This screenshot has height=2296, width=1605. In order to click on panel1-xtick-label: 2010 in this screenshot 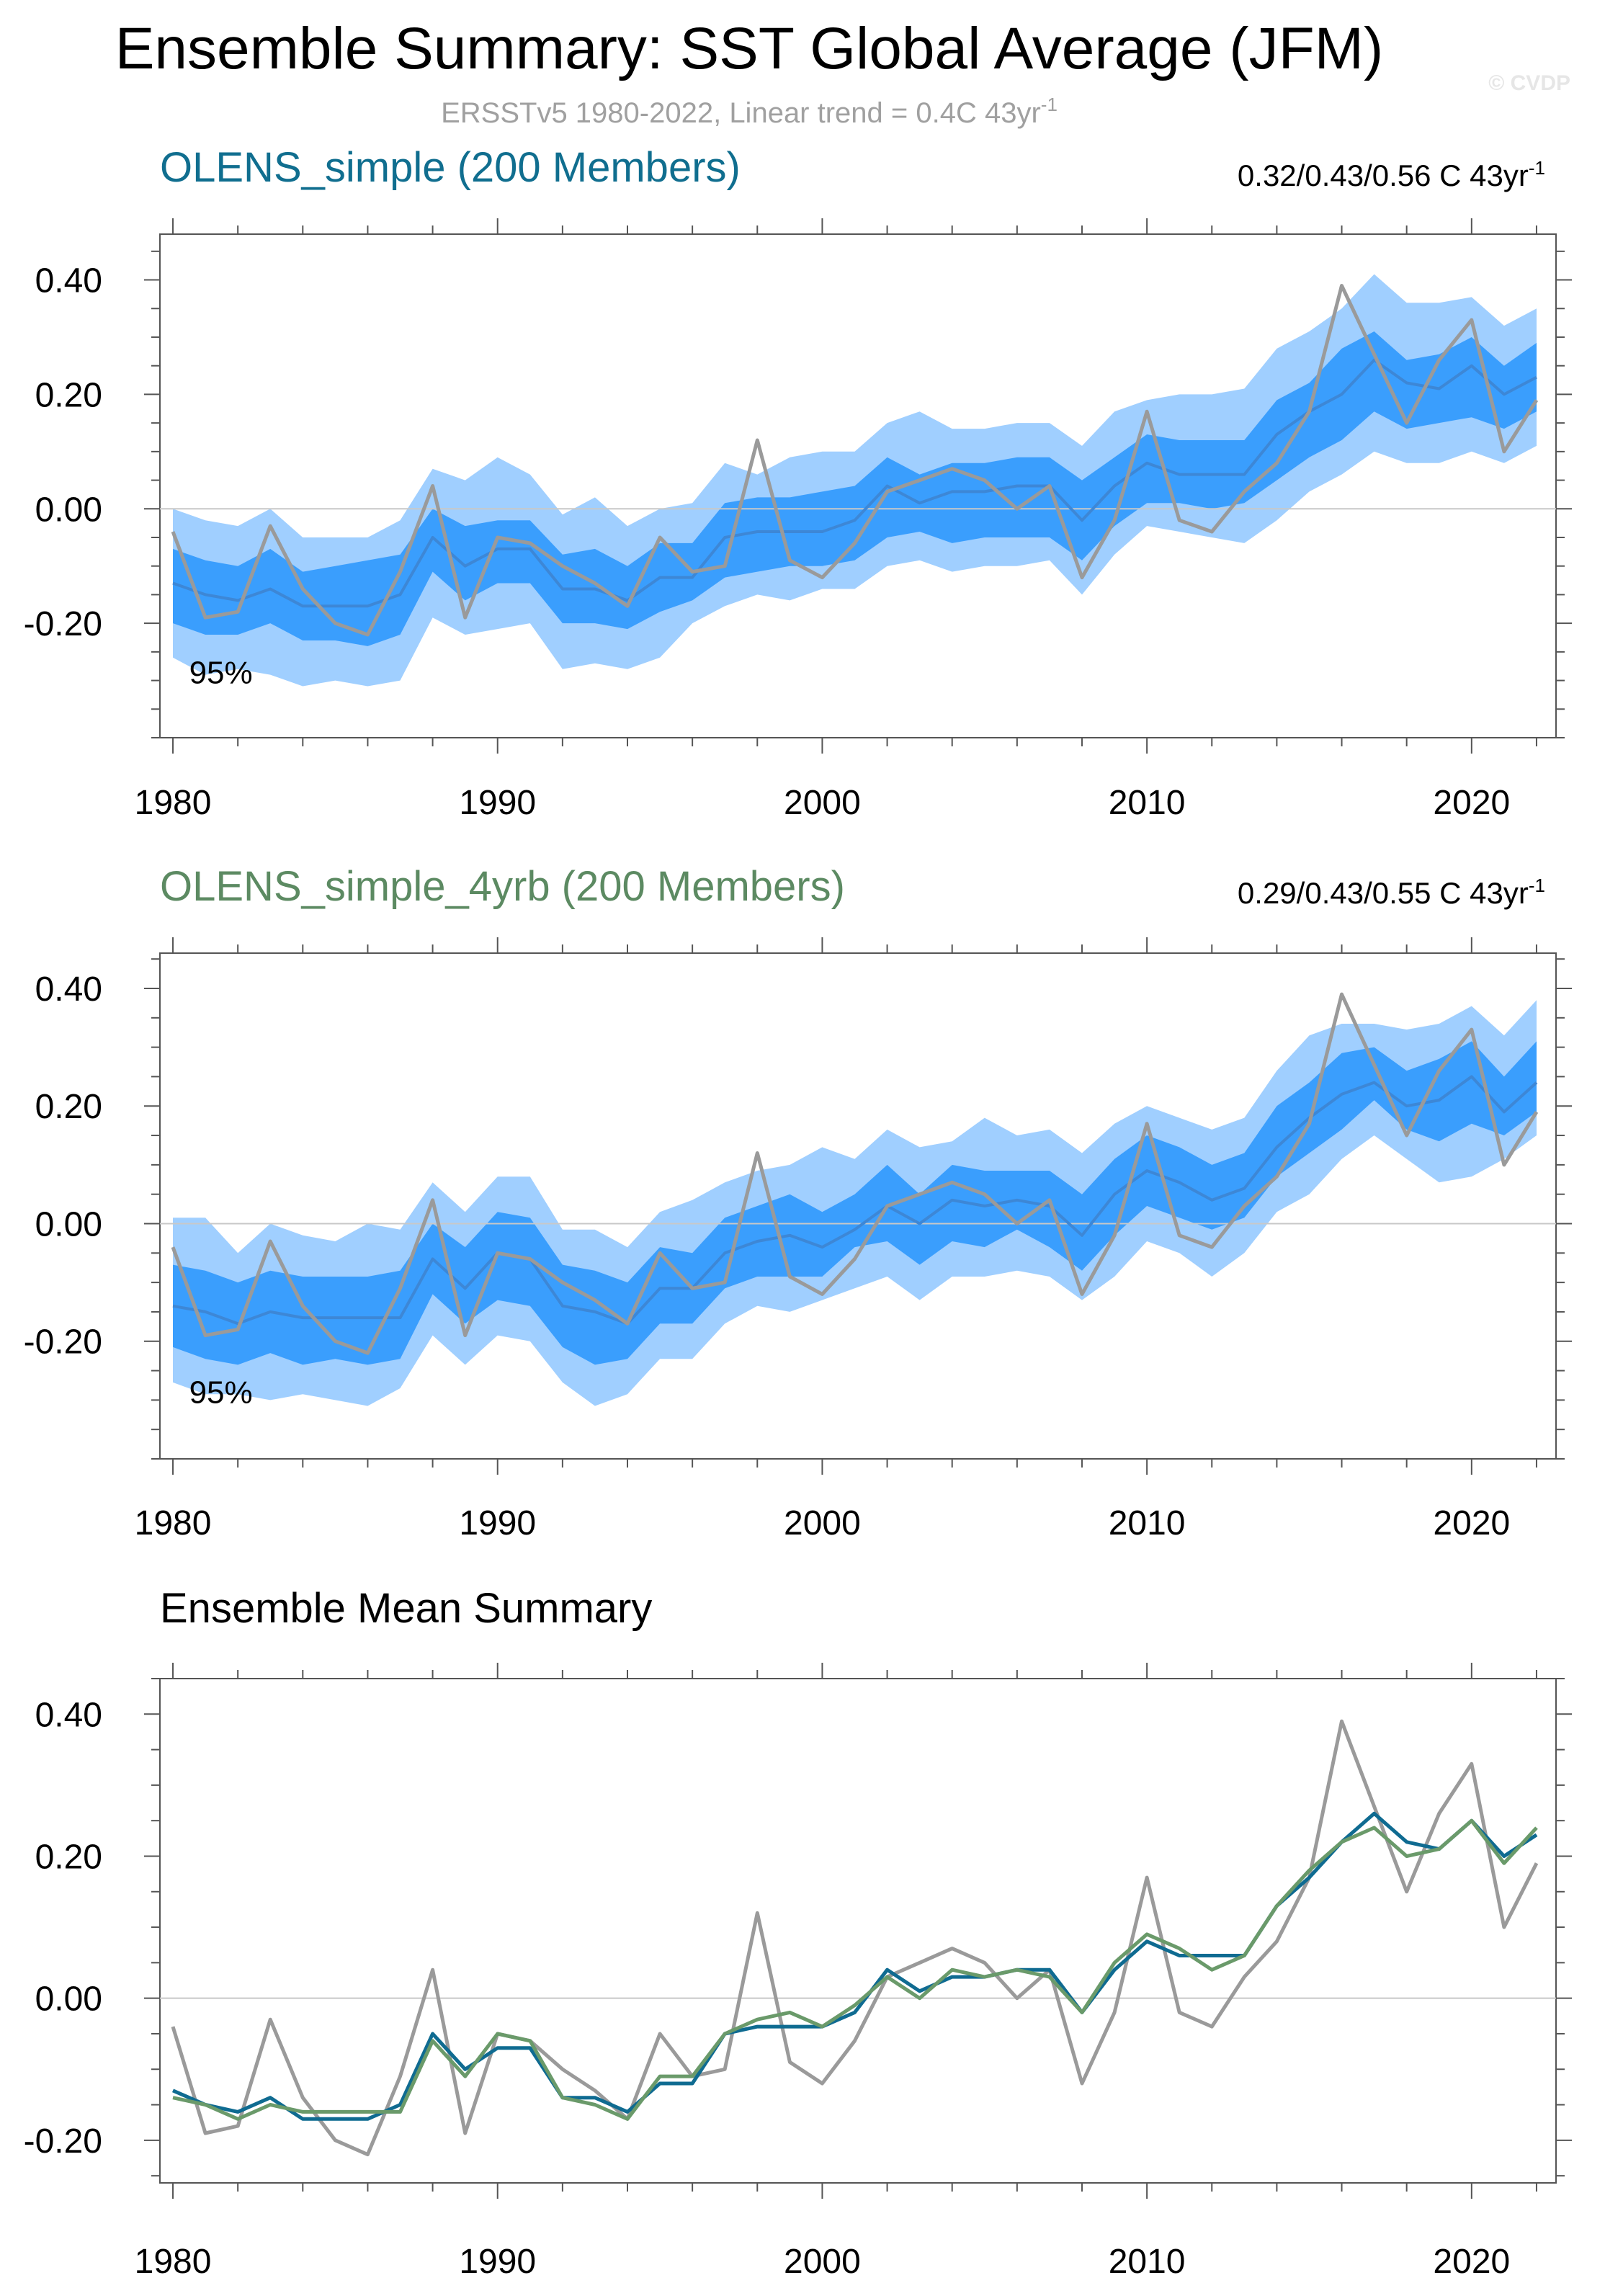, I will do `click(1148, 803)`.